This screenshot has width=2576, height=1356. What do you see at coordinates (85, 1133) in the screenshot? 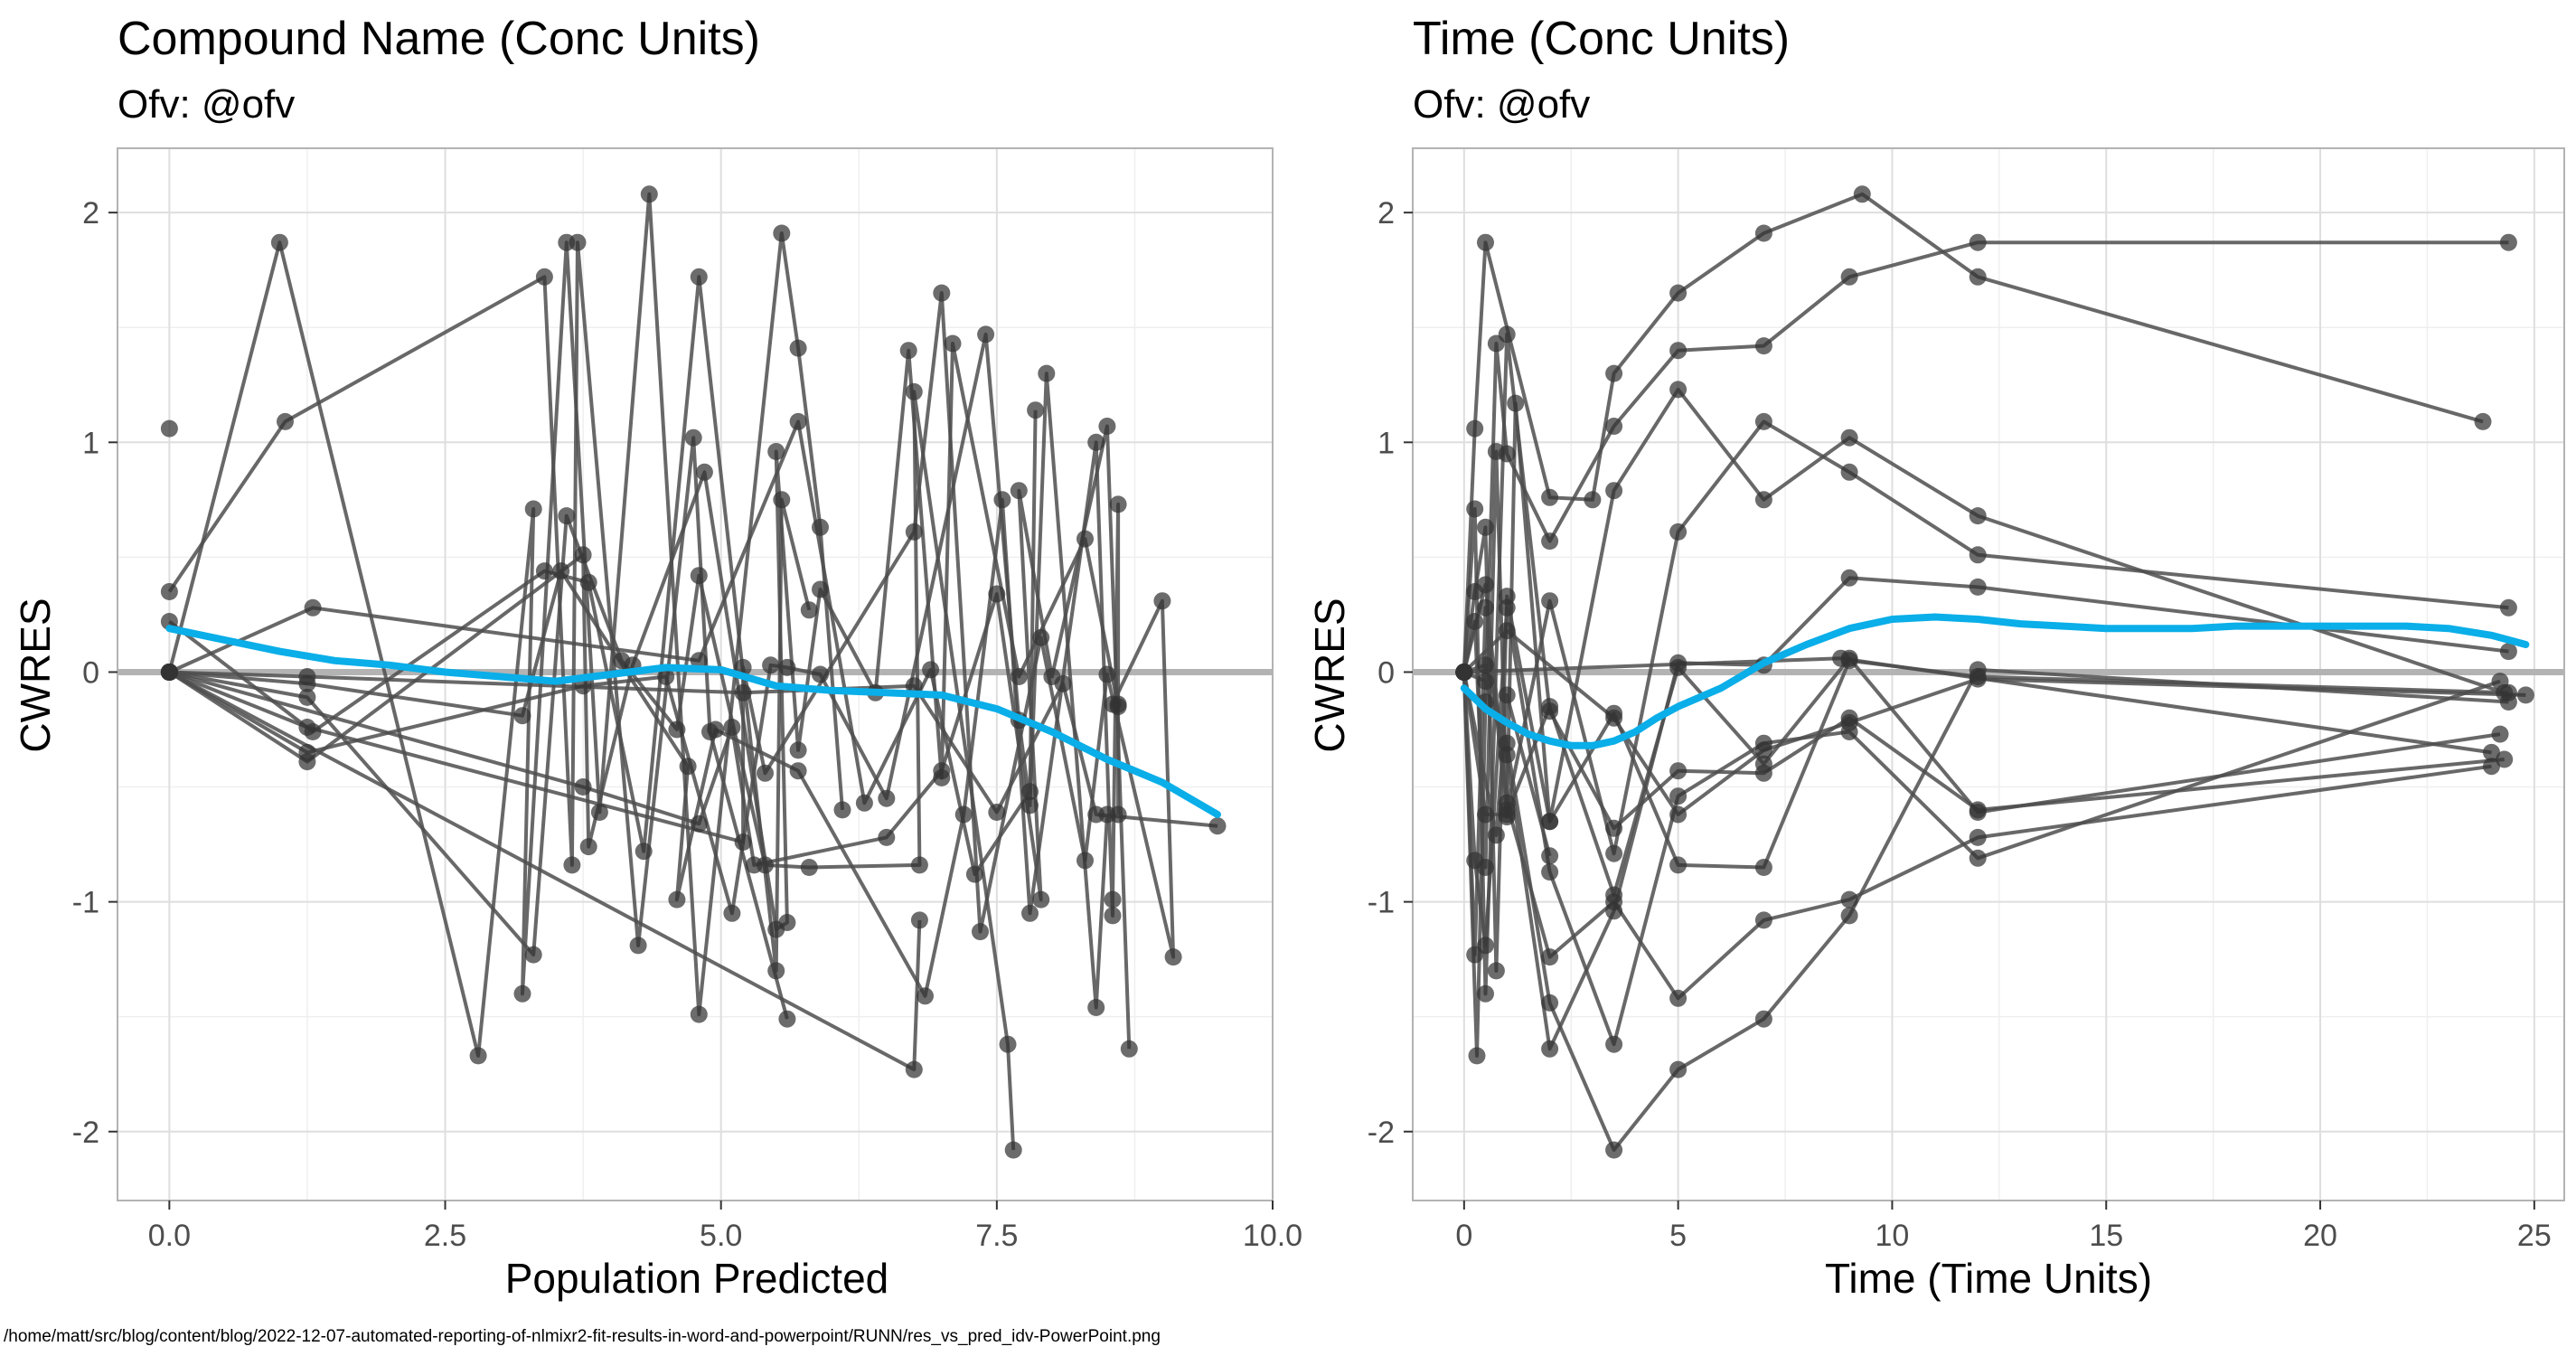
I see `y-tick-label: -2` at bounding box center [85, 1133].